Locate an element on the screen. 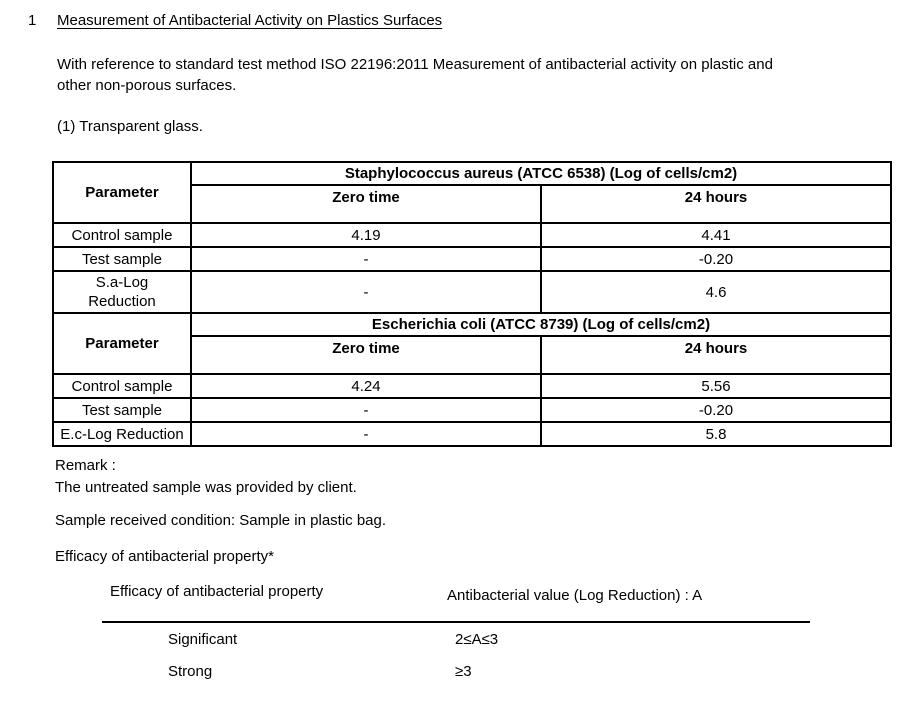 The width and height of the screenshot is (922, 709). row-label: S.a-Log Reduction is located at coordinates (122, 292).